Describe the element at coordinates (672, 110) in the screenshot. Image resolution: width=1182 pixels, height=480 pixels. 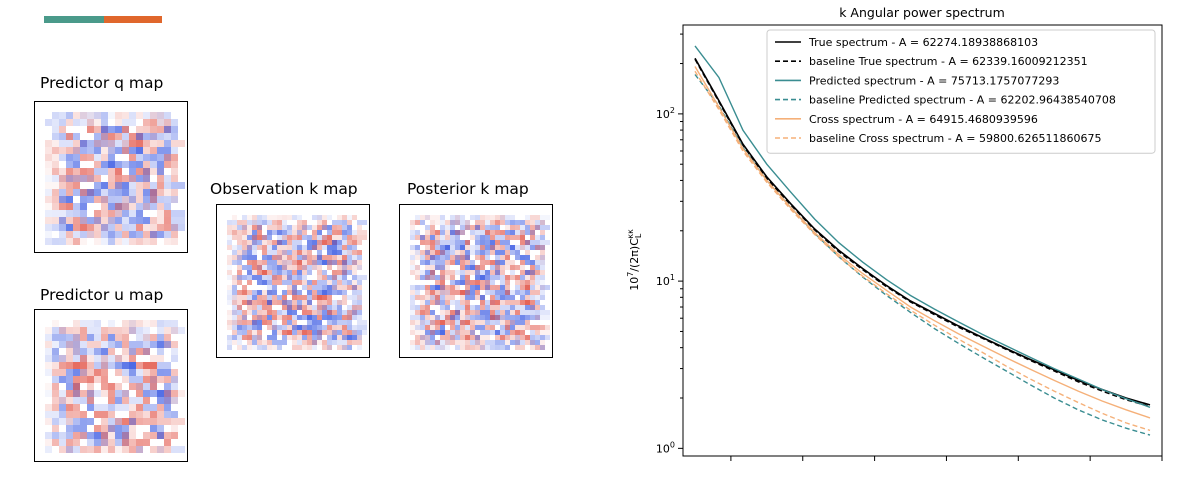
I see `y-tick-label-exp: 2` at that location.